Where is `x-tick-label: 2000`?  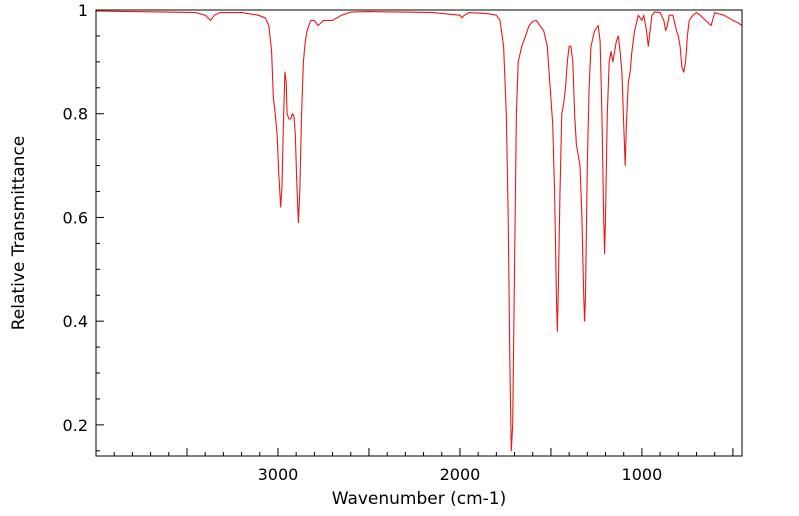 x-tick-label: 2000 is located at coordinates (460, 474).